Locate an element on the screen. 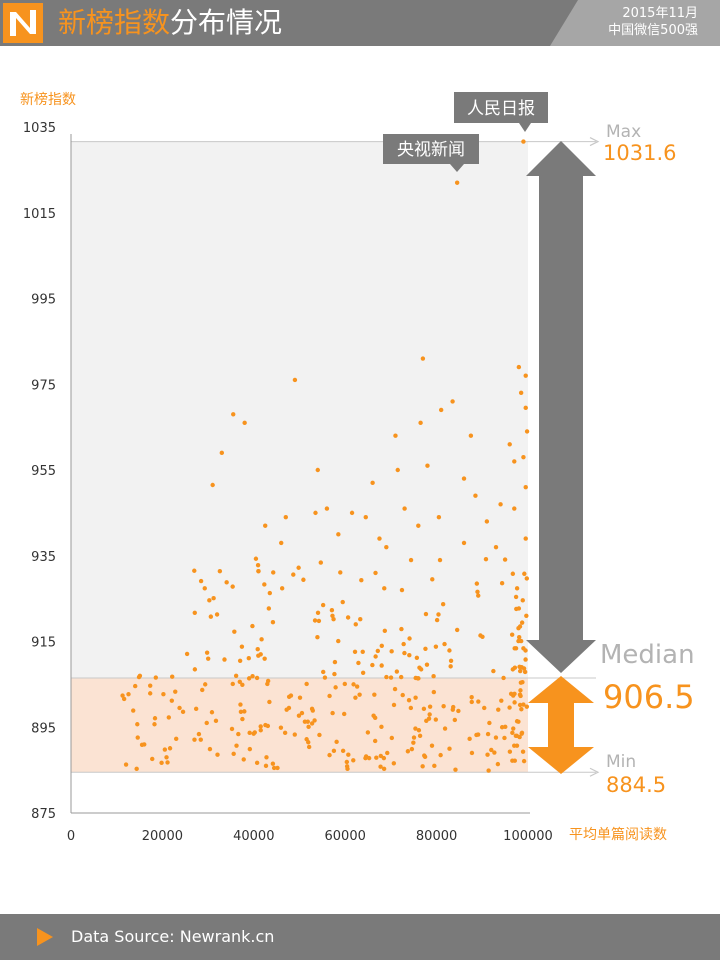  median-min-range-arrow is located at coordinates (561, 725).